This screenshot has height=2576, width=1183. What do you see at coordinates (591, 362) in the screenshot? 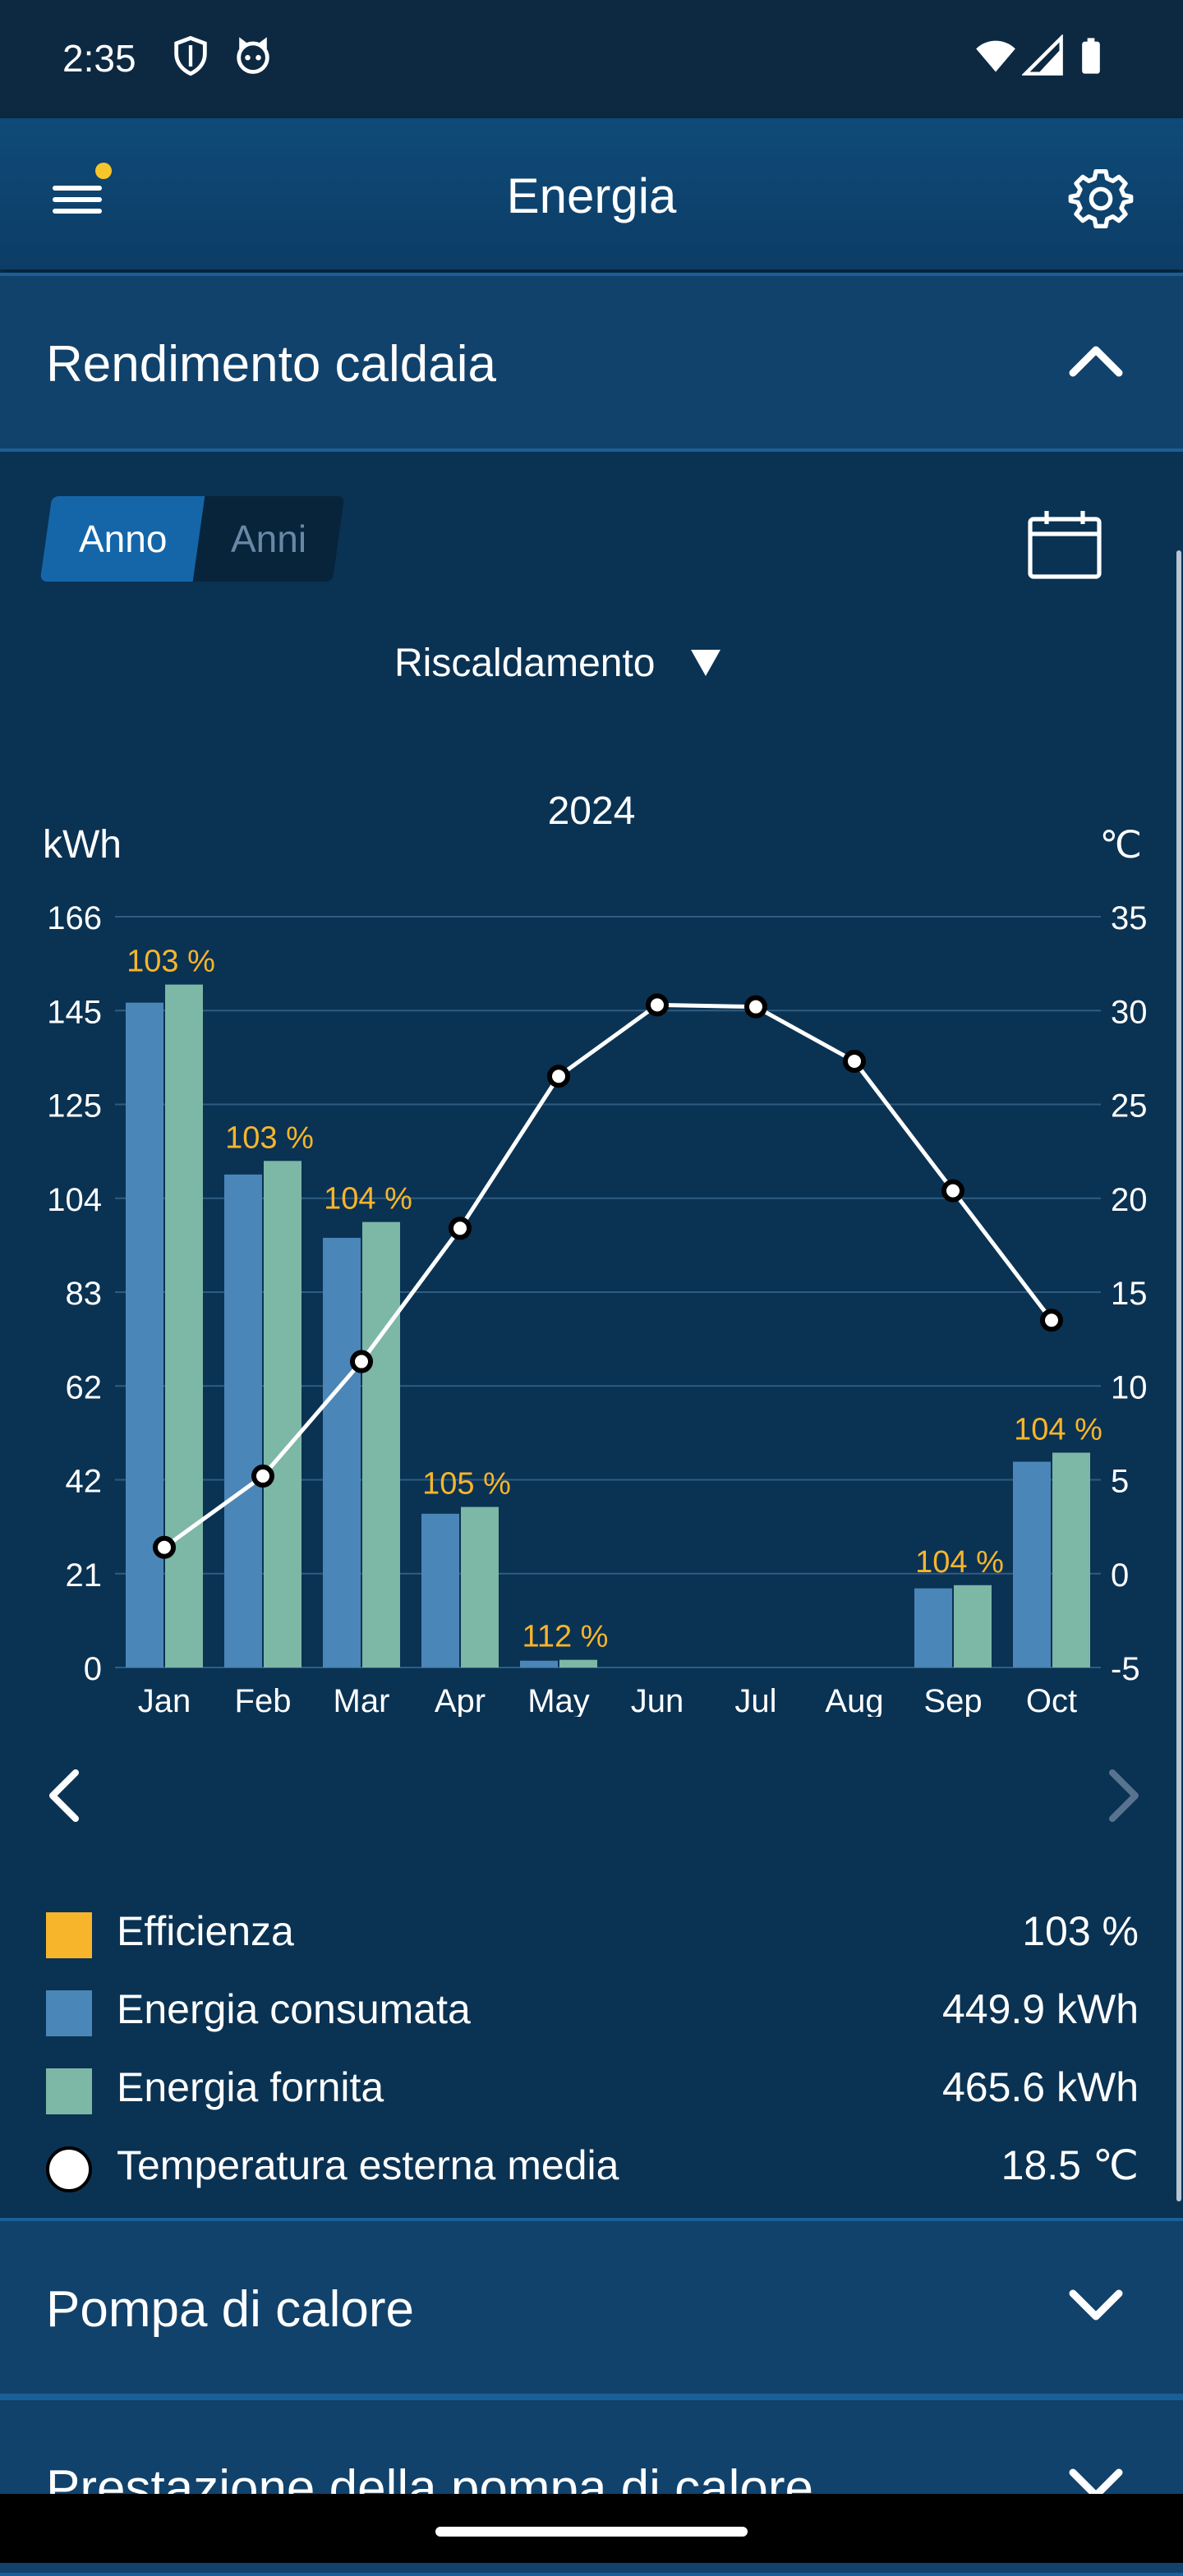
I see `section-boiler-header: Rendimento caldaia` at bounding box center [591, 362].